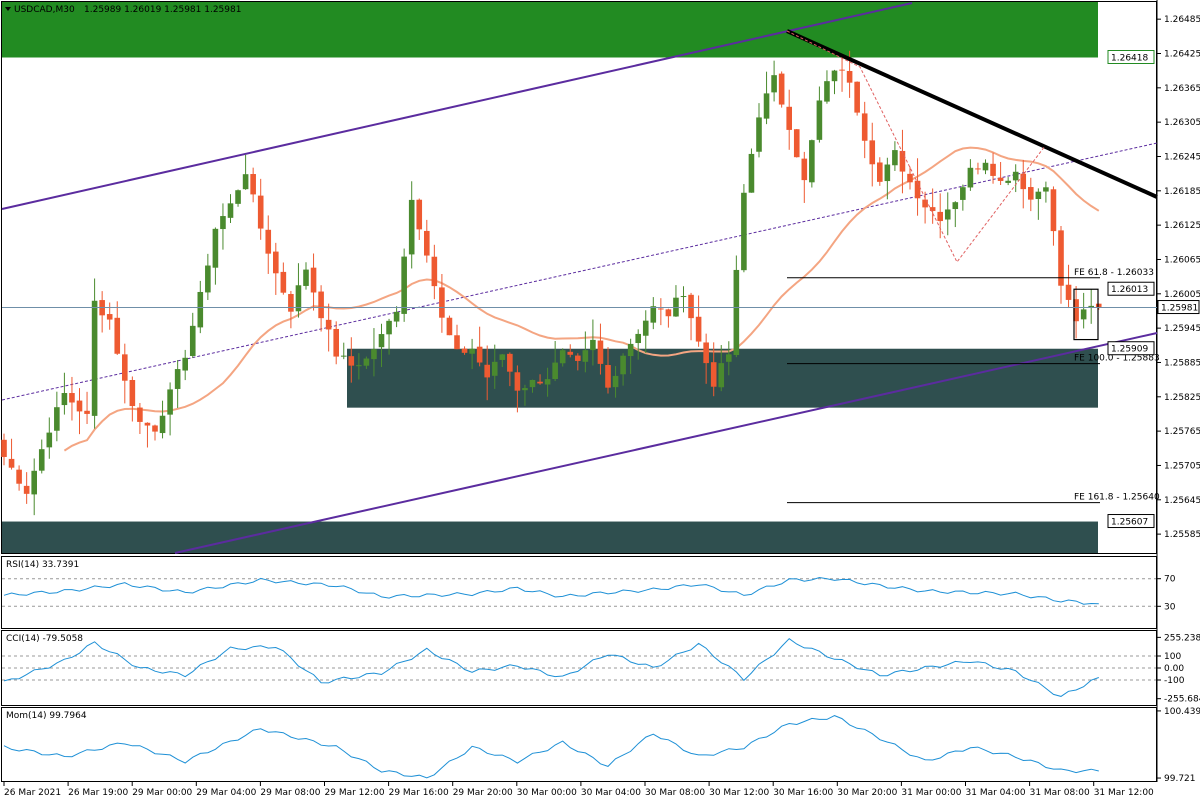 The height and width of the screenshot is (800, 1200). I want to click on time-tick-label: 29 Mar 16:00, so click(419, 793).